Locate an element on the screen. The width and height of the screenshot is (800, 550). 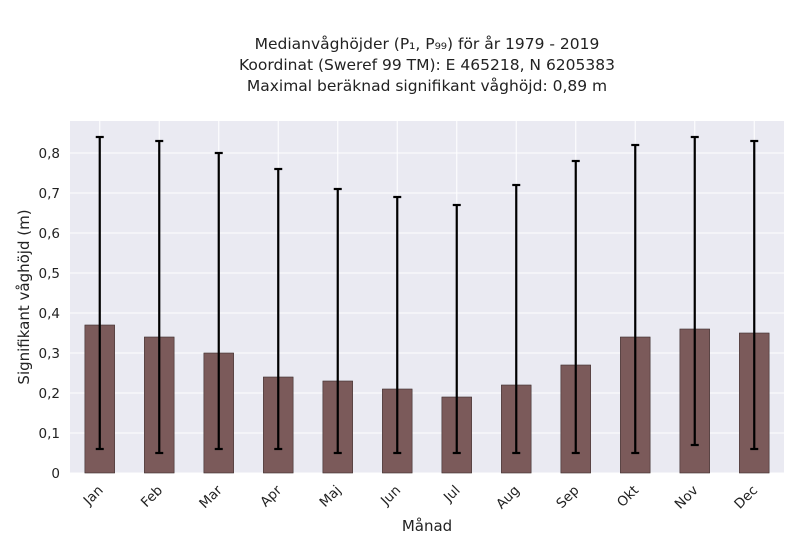
x-tick-label-jun: Jun is located at coordinates (390, 496).